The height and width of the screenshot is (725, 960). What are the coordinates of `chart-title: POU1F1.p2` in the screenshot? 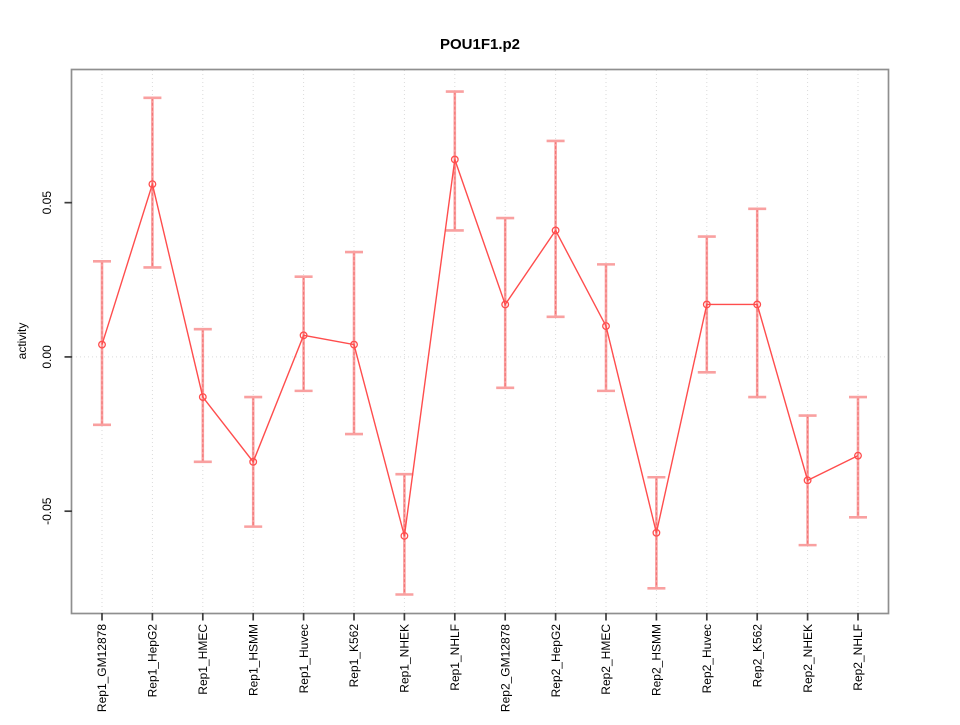 It's located at (480, 44).